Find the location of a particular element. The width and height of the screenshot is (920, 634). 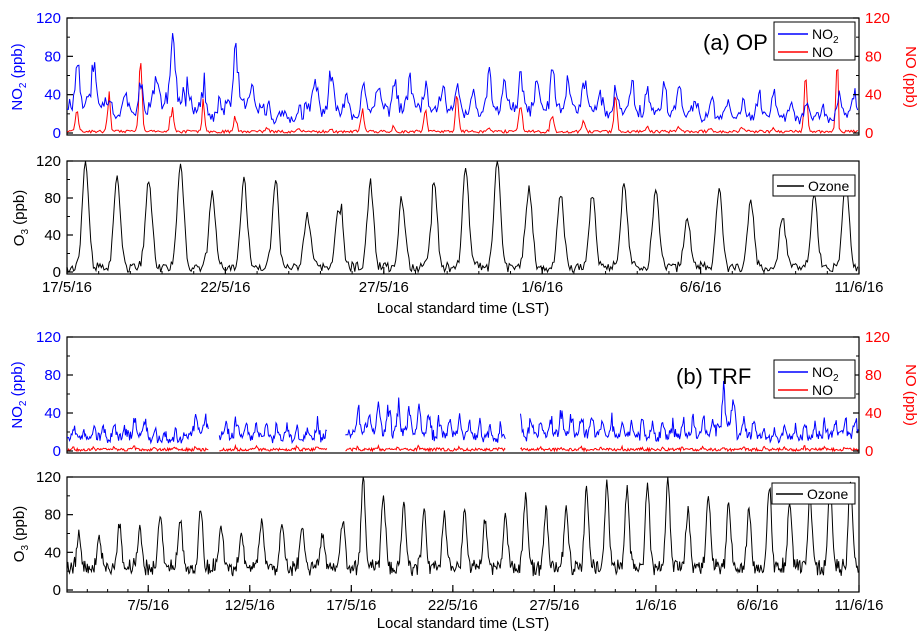

panel-label: (b) TRF is located at coordinates (713, 376).